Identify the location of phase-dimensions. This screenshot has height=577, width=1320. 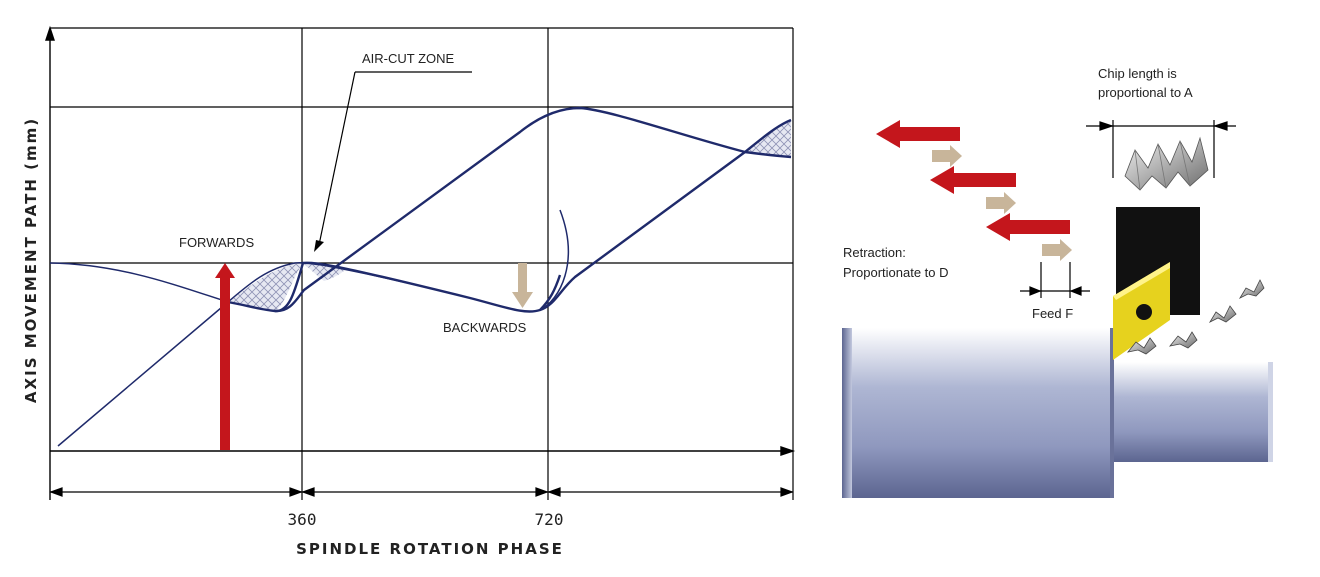
(421, 475).